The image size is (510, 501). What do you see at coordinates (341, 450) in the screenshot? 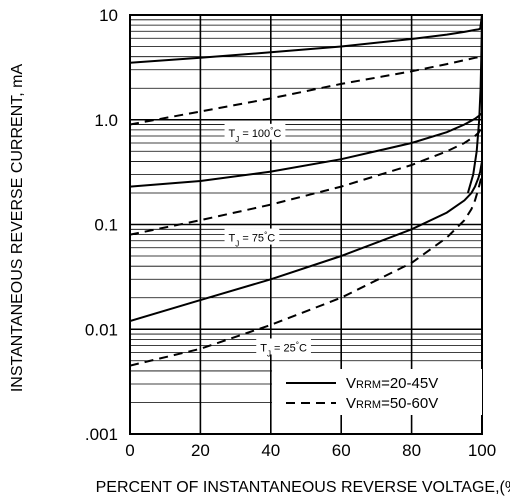
I see `x-tick-label: 60` at bounding box center [341, 450].